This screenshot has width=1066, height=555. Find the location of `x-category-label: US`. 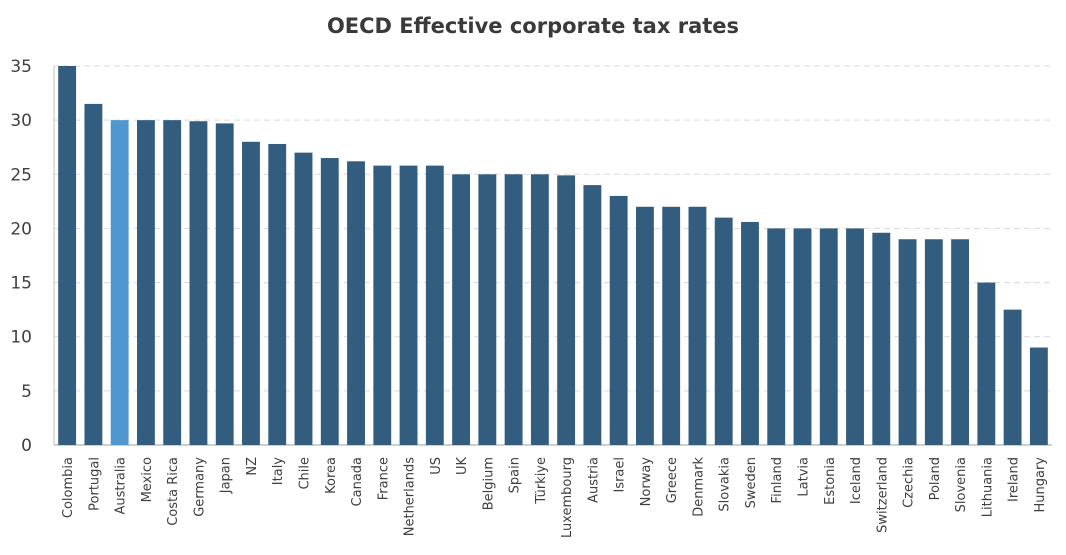

x-category-label: US is located at coordinates (436, 466).